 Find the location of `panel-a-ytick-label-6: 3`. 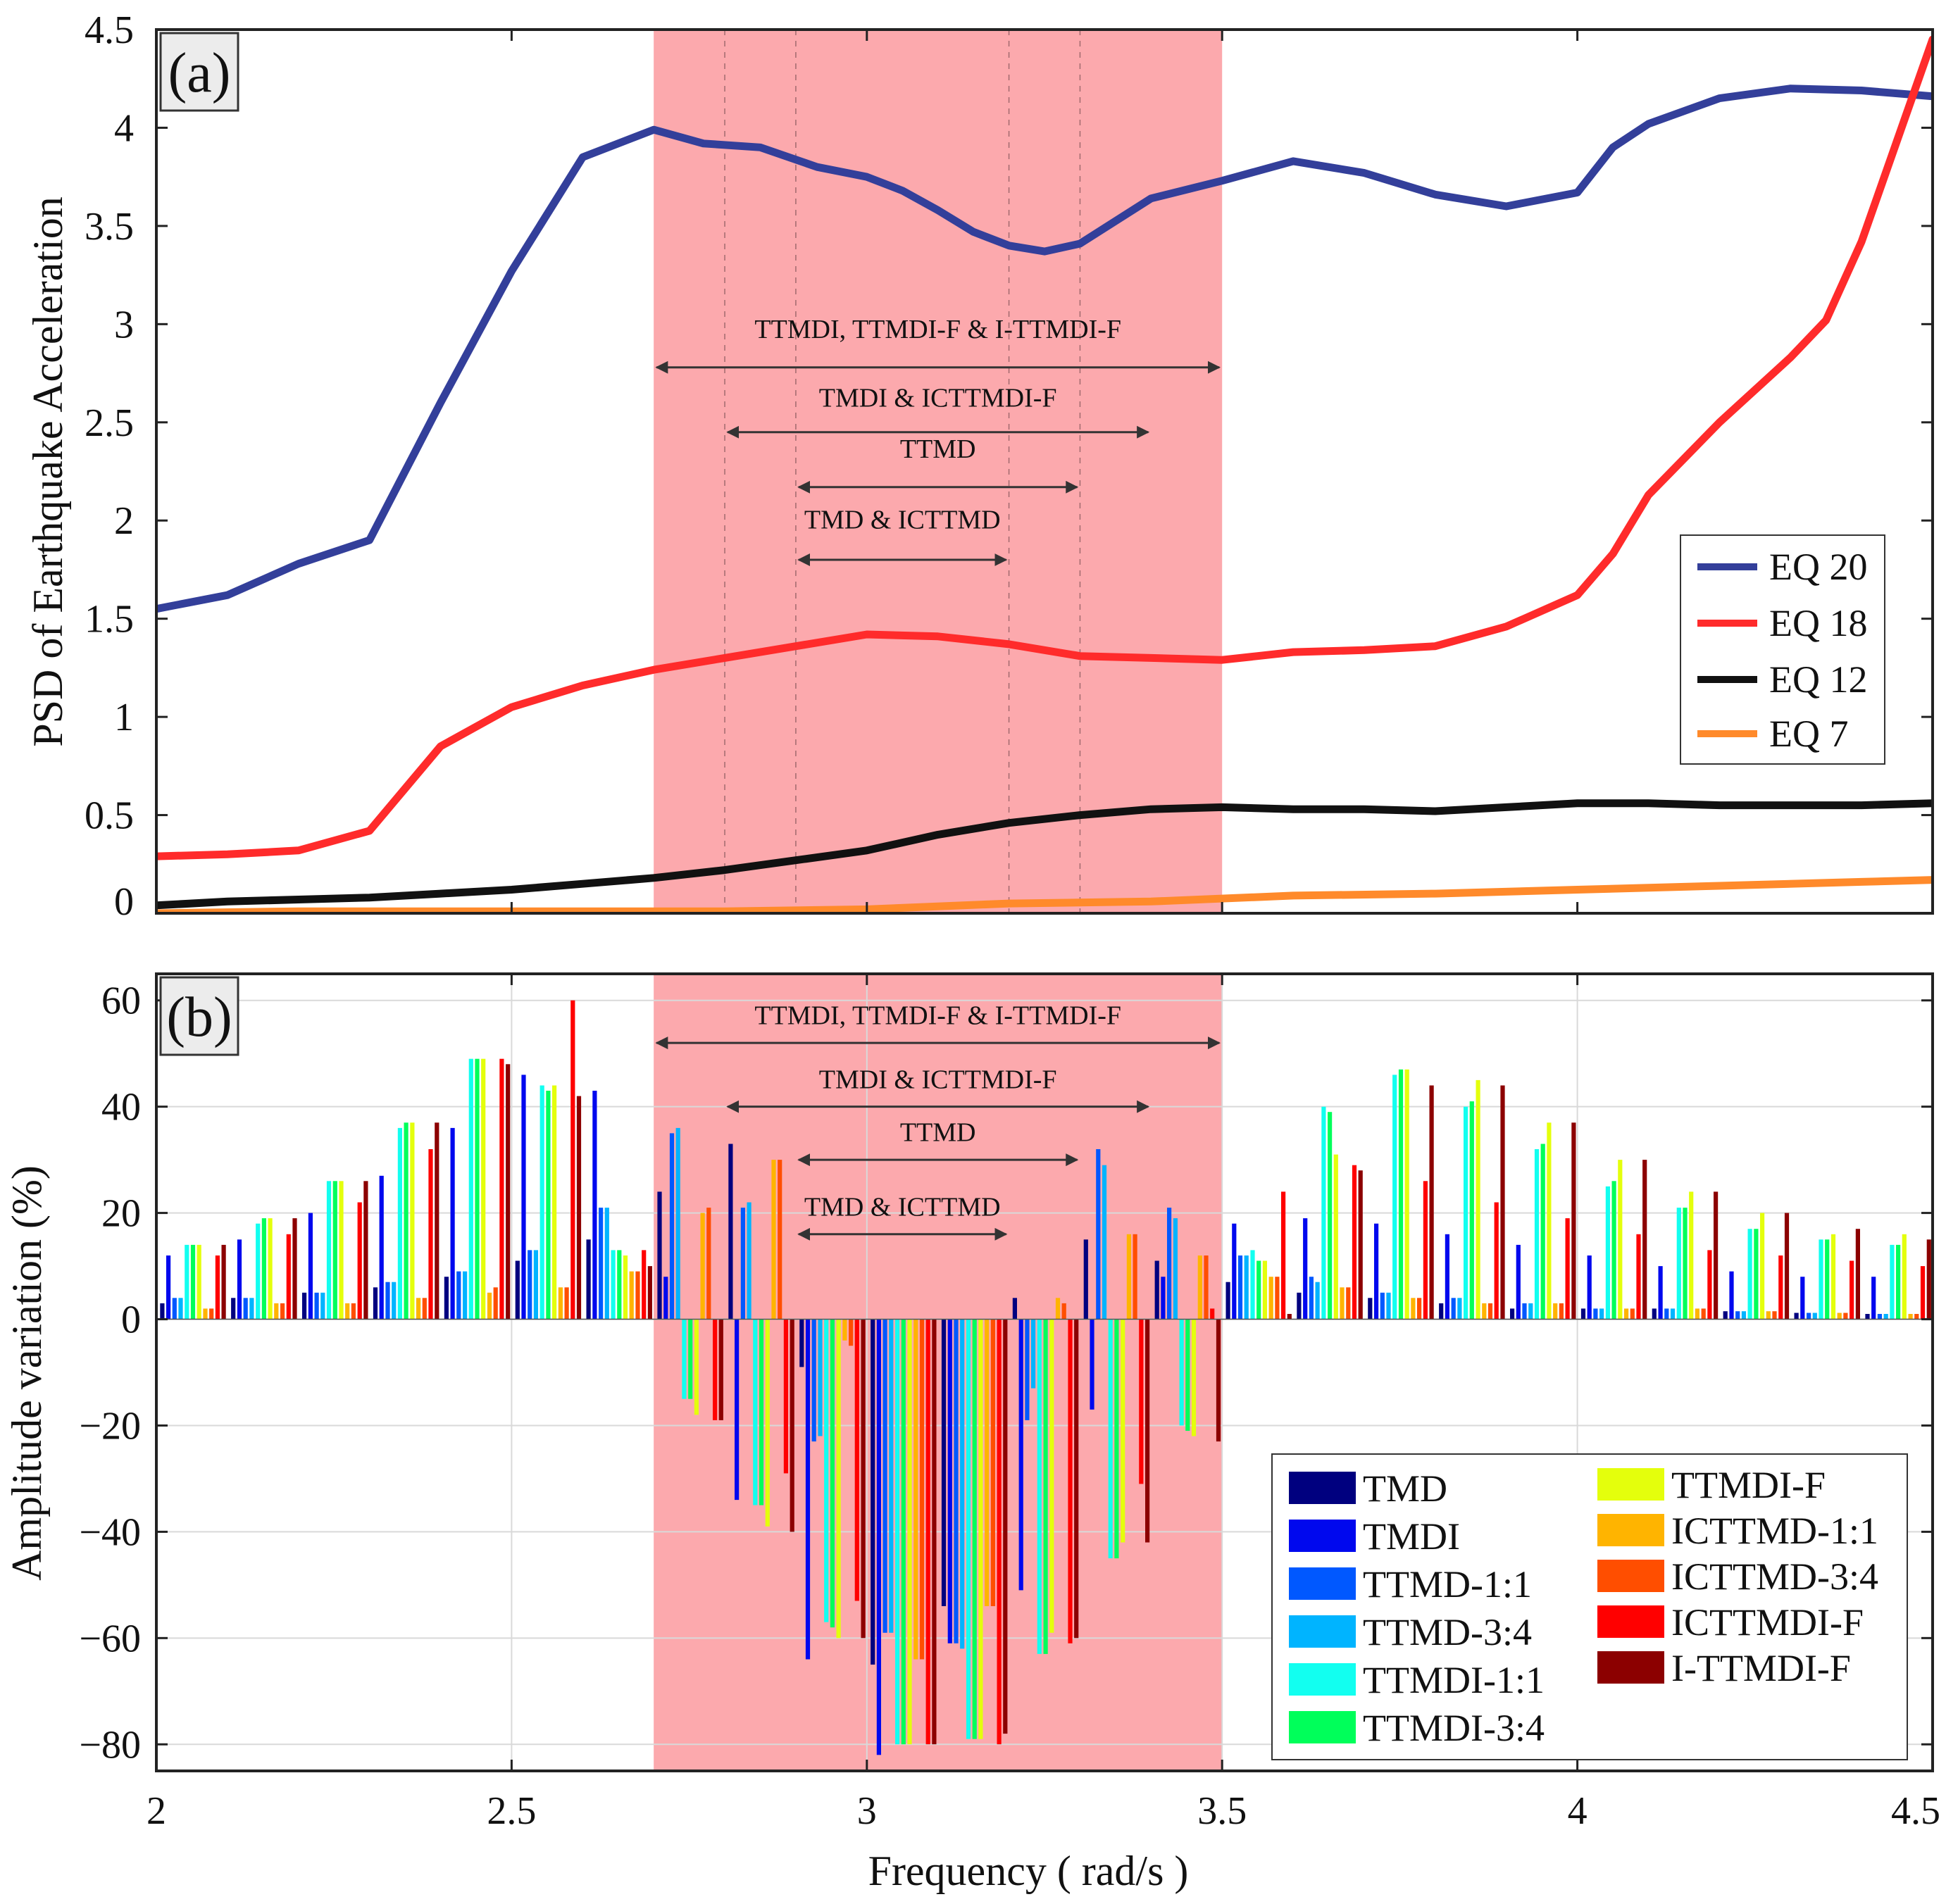

panel-a-ytick-label-6: 3 is located at coordinates (124, 324).